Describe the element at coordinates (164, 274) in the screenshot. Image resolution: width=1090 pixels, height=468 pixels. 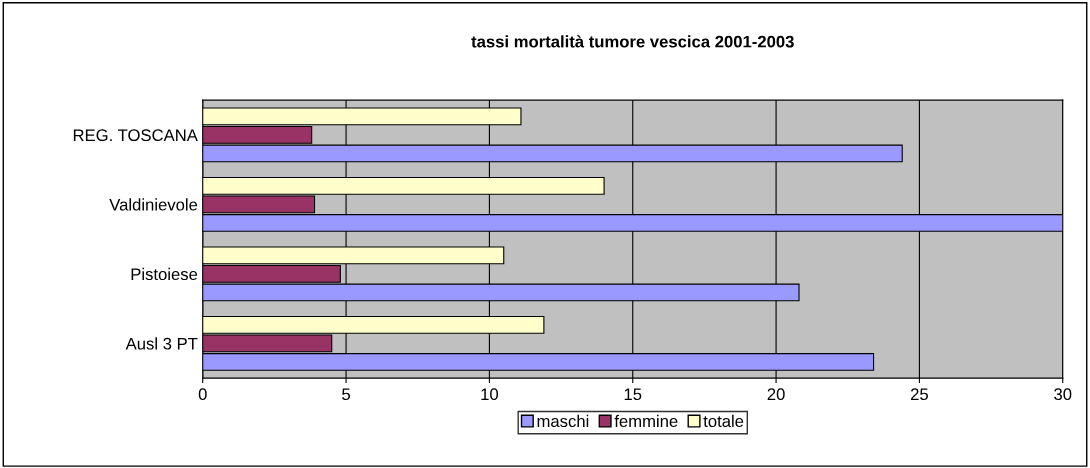
I see `y-tick-label: Pistoiese` at that location.